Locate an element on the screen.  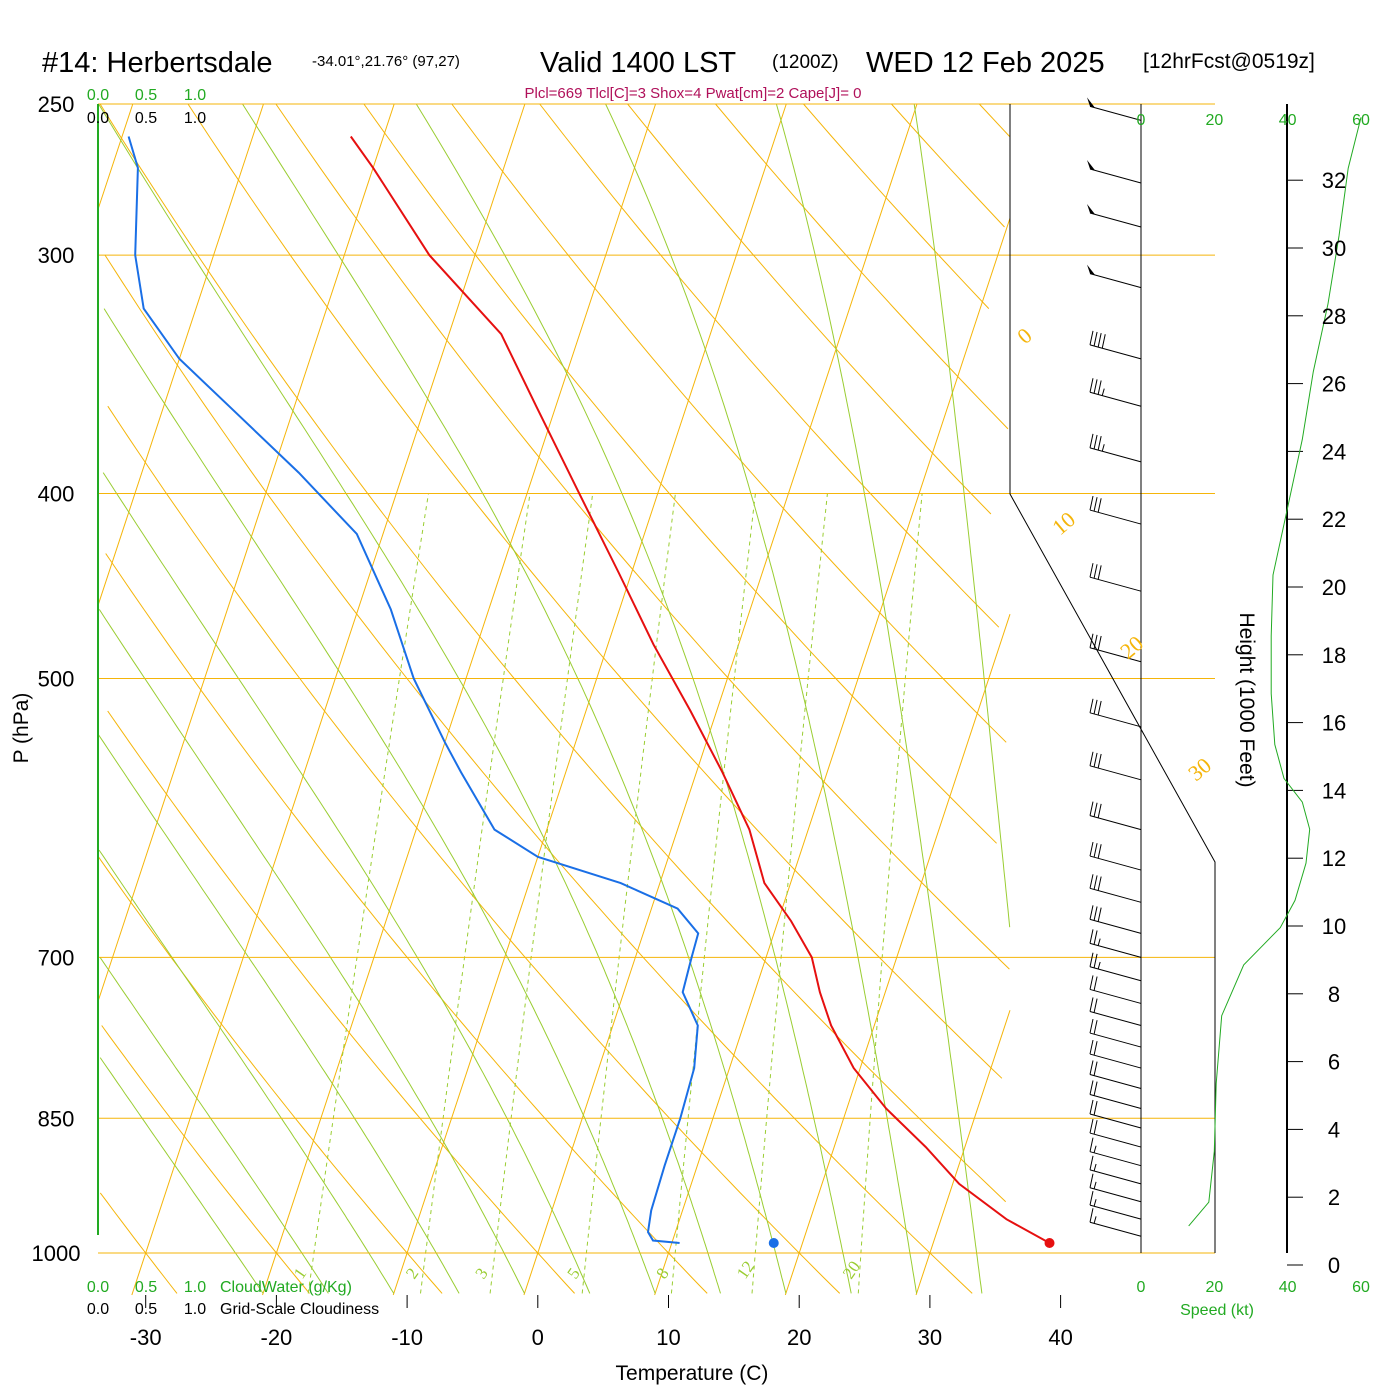
height-tick-label: 18 is located at coordinates (1334, 655).